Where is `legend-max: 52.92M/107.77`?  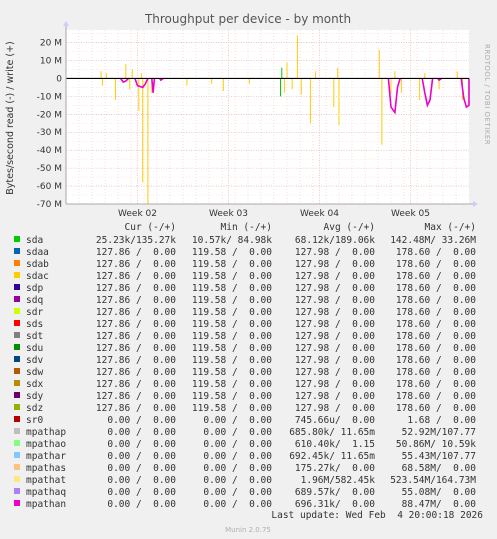 legend-max: 52.92M/107.77 is located at coordinates (439, 432).